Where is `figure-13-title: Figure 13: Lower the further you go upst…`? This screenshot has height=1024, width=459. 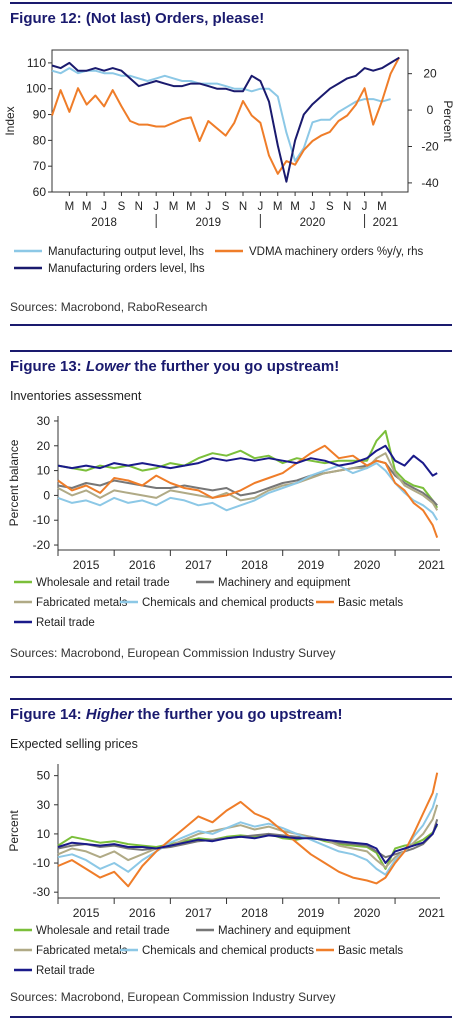 figure-13-title: Figure 13: Lower the further you go upst… is located at coordinates (175, 366).